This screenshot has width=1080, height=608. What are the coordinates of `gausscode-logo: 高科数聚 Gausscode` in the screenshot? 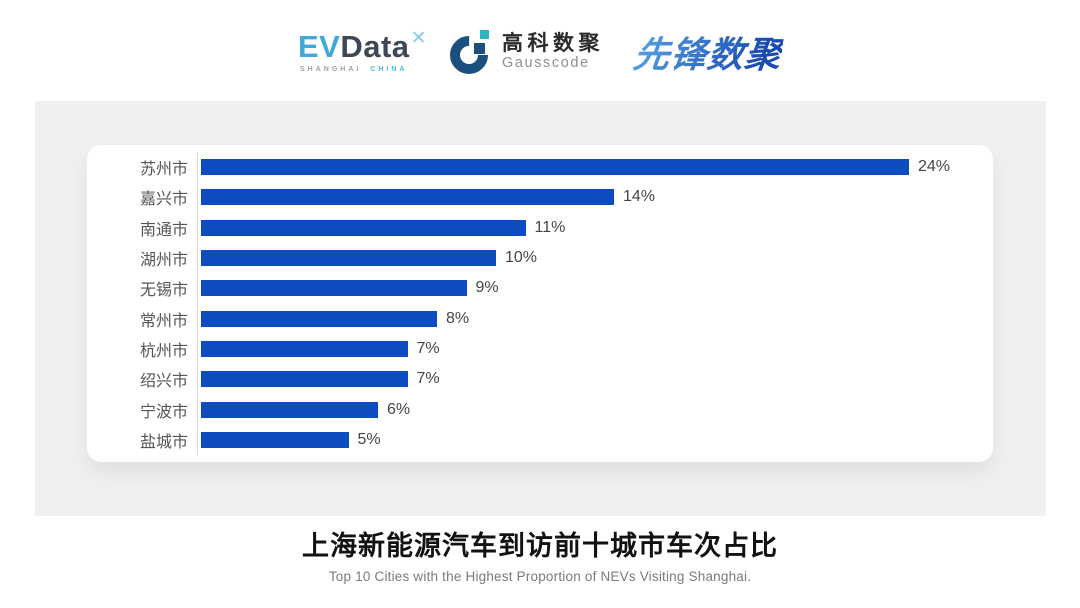 It's located at (526, 52).